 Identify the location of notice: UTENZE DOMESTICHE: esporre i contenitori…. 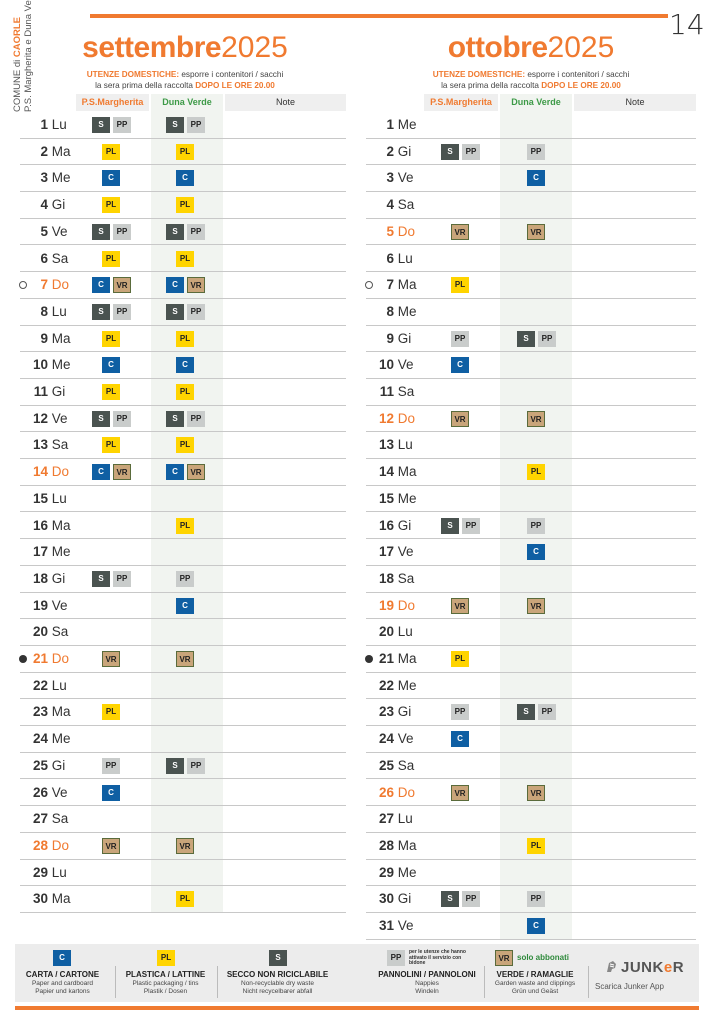
(185, 80).